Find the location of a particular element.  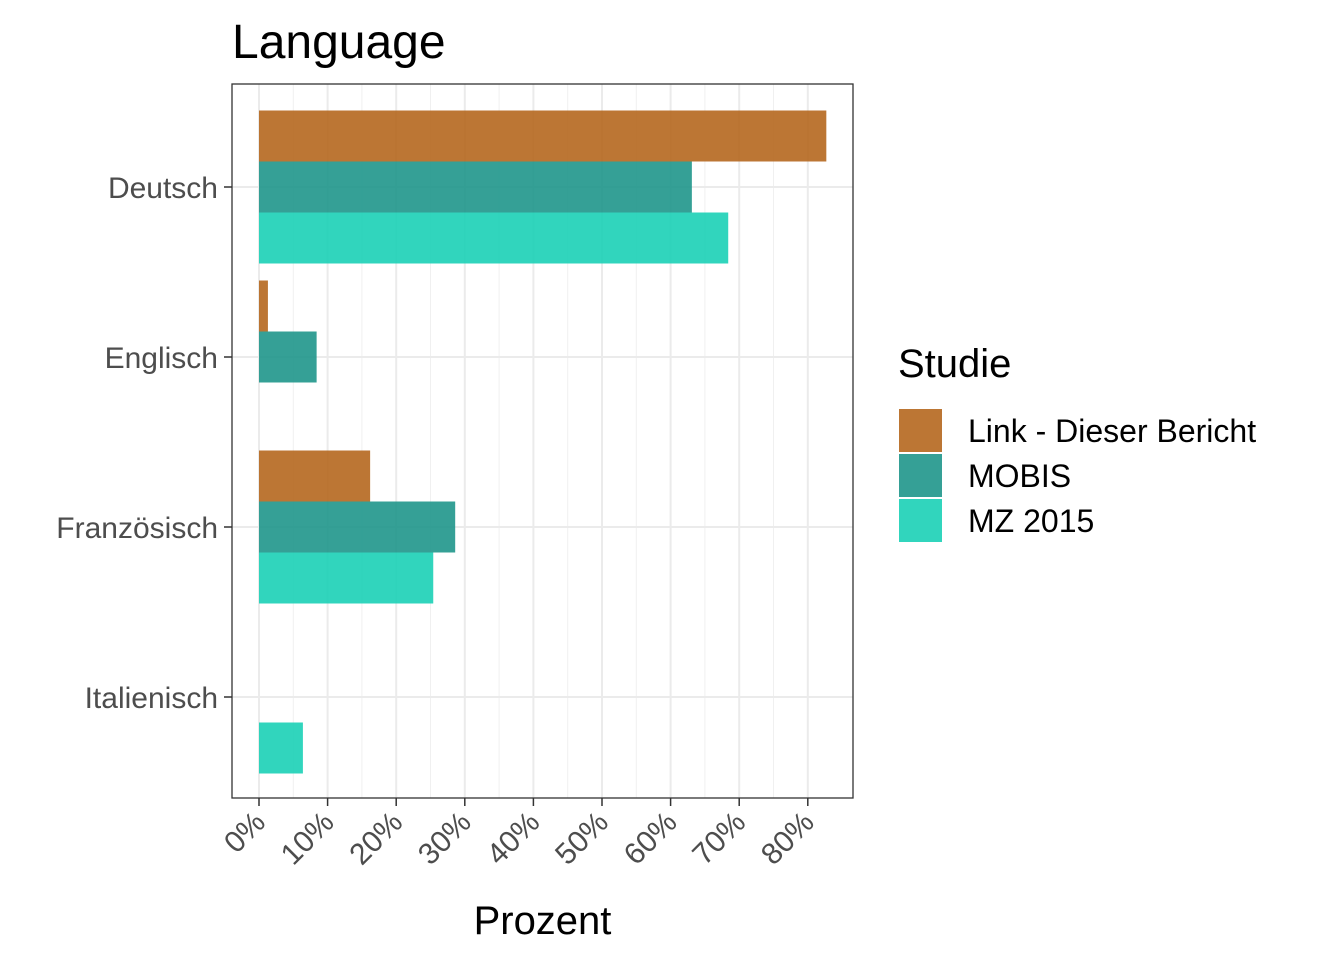

legend: Studie Link - Dieser Bericht MOBIS MZ 2015 is located at coordinates (1077, 442).